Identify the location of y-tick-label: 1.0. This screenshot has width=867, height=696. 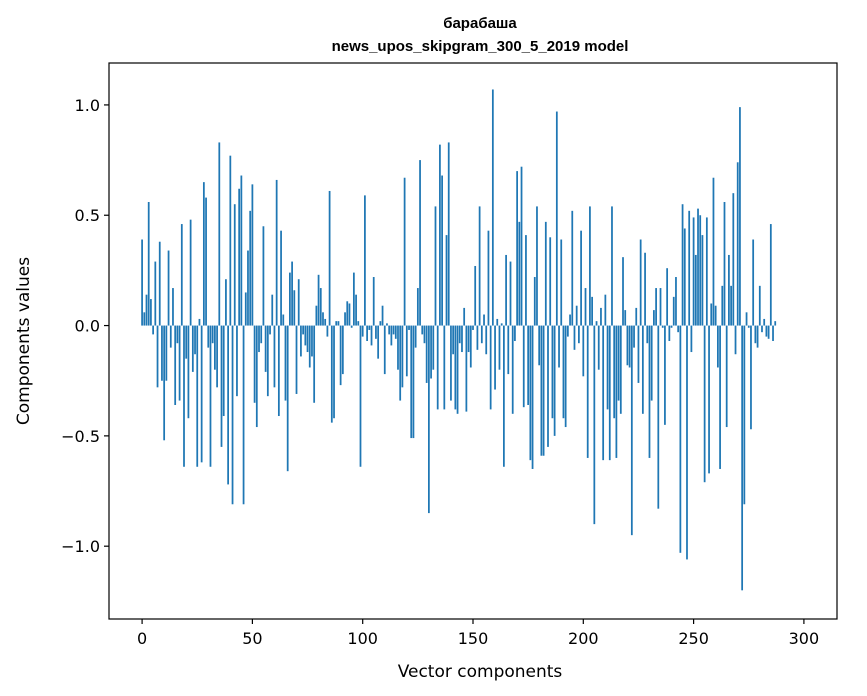
(87, 105).